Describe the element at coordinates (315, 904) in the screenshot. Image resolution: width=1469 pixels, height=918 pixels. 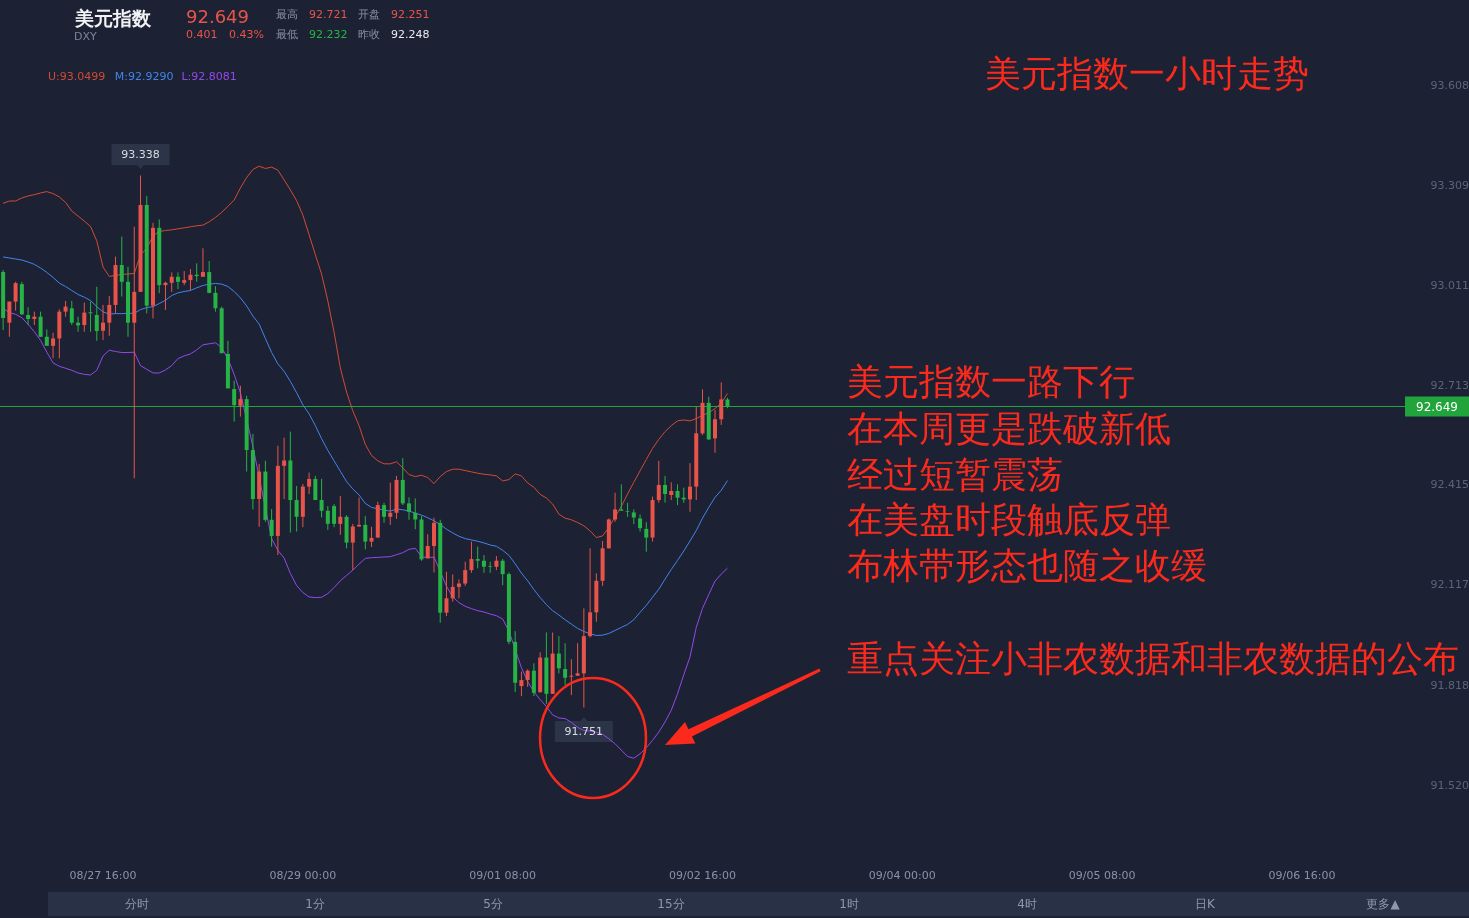
I see `text: 1分` at that location.